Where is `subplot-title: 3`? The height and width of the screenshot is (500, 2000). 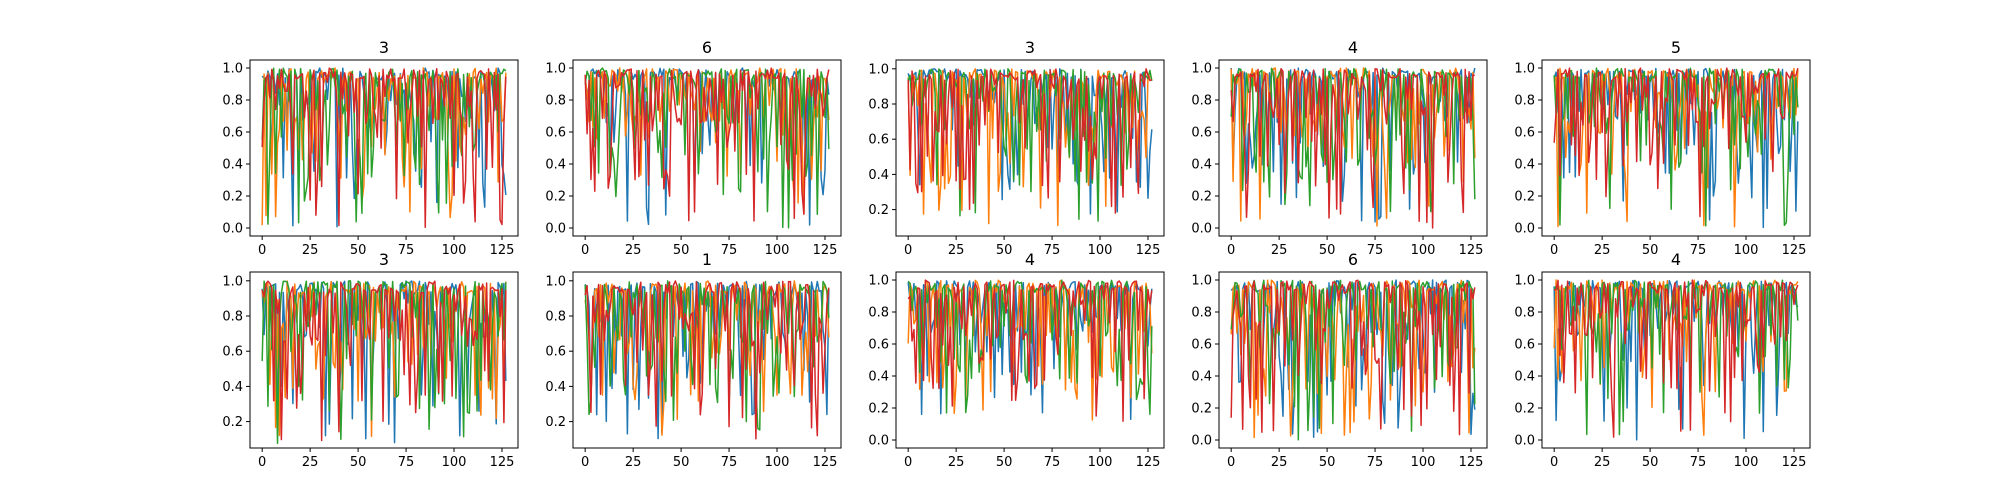 subplot-title: 3 is located at coordinates (384, 47).